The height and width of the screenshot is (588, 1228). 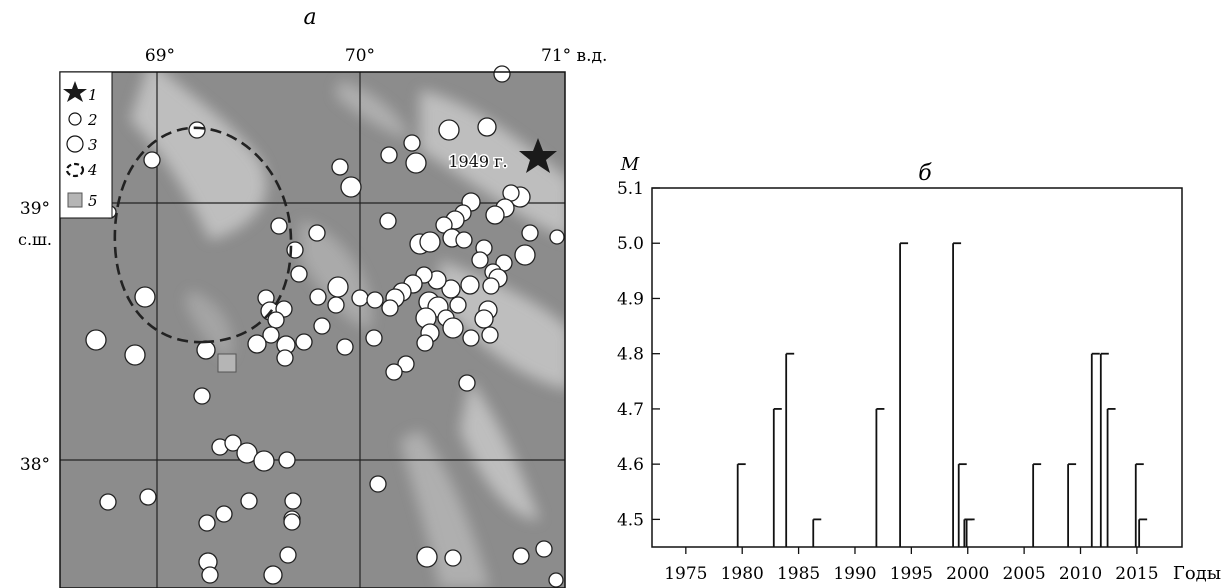 What do you see at coordinates (854, 574) in the screenshot?
I see `x-tick-label: 1990` at bounding box center [854, 574].